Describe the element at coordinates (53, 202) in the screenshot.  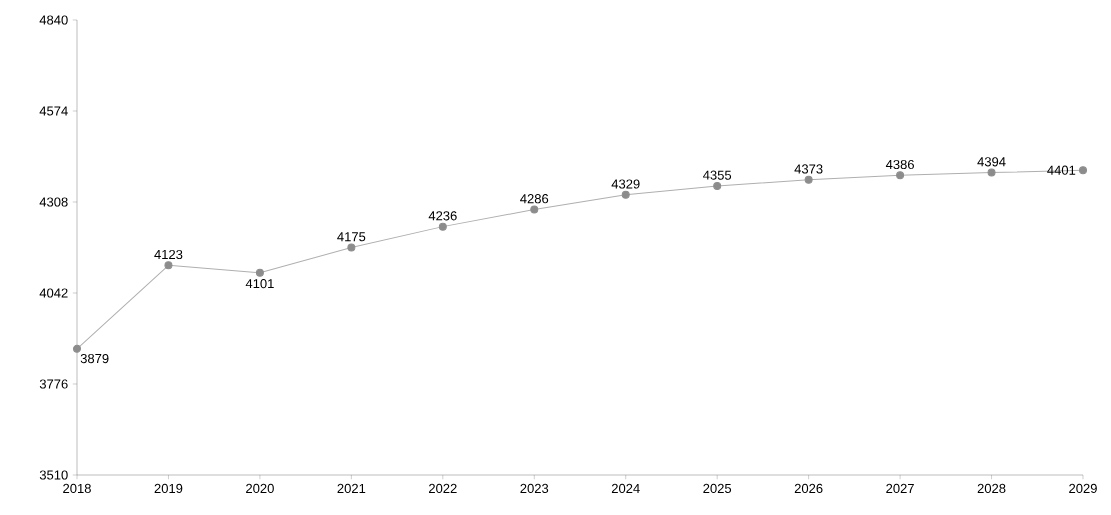
I see `y-tick-label: 4308` at that location.